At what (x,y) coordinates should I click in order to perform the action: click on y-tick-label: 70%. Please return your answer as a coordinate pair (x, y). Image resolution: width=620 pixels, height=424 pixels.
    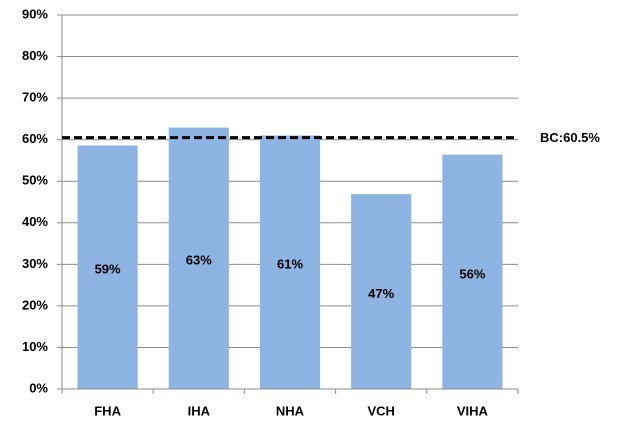
    Looking at the image, I should click on (35, 97).